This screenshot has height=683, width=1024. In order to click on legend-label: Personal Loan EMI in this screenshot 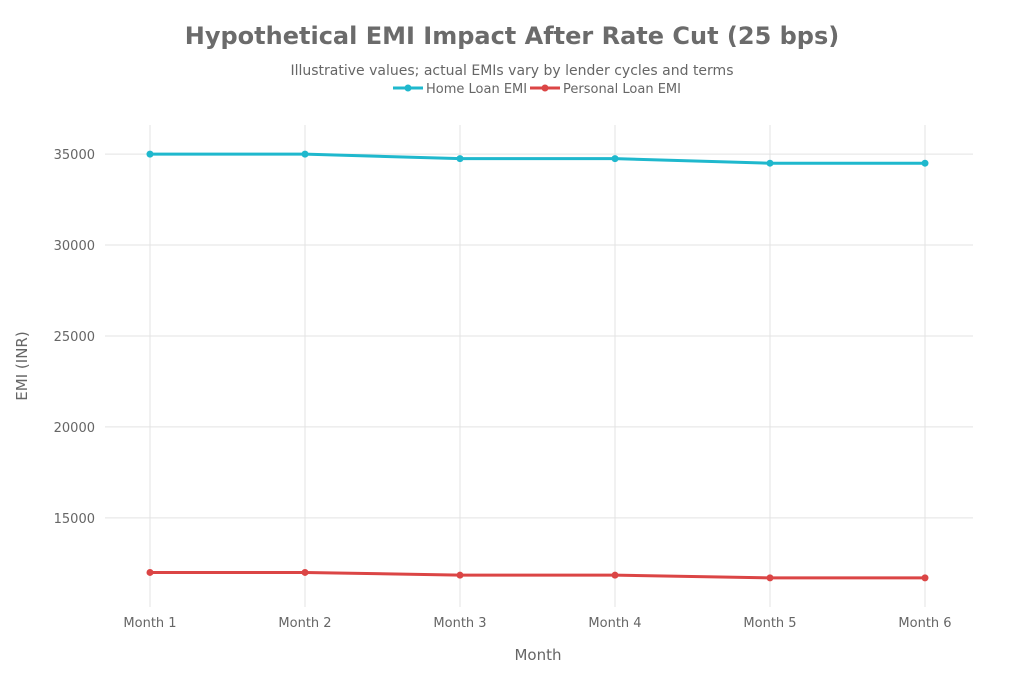, I will do `click(622, 89)`.